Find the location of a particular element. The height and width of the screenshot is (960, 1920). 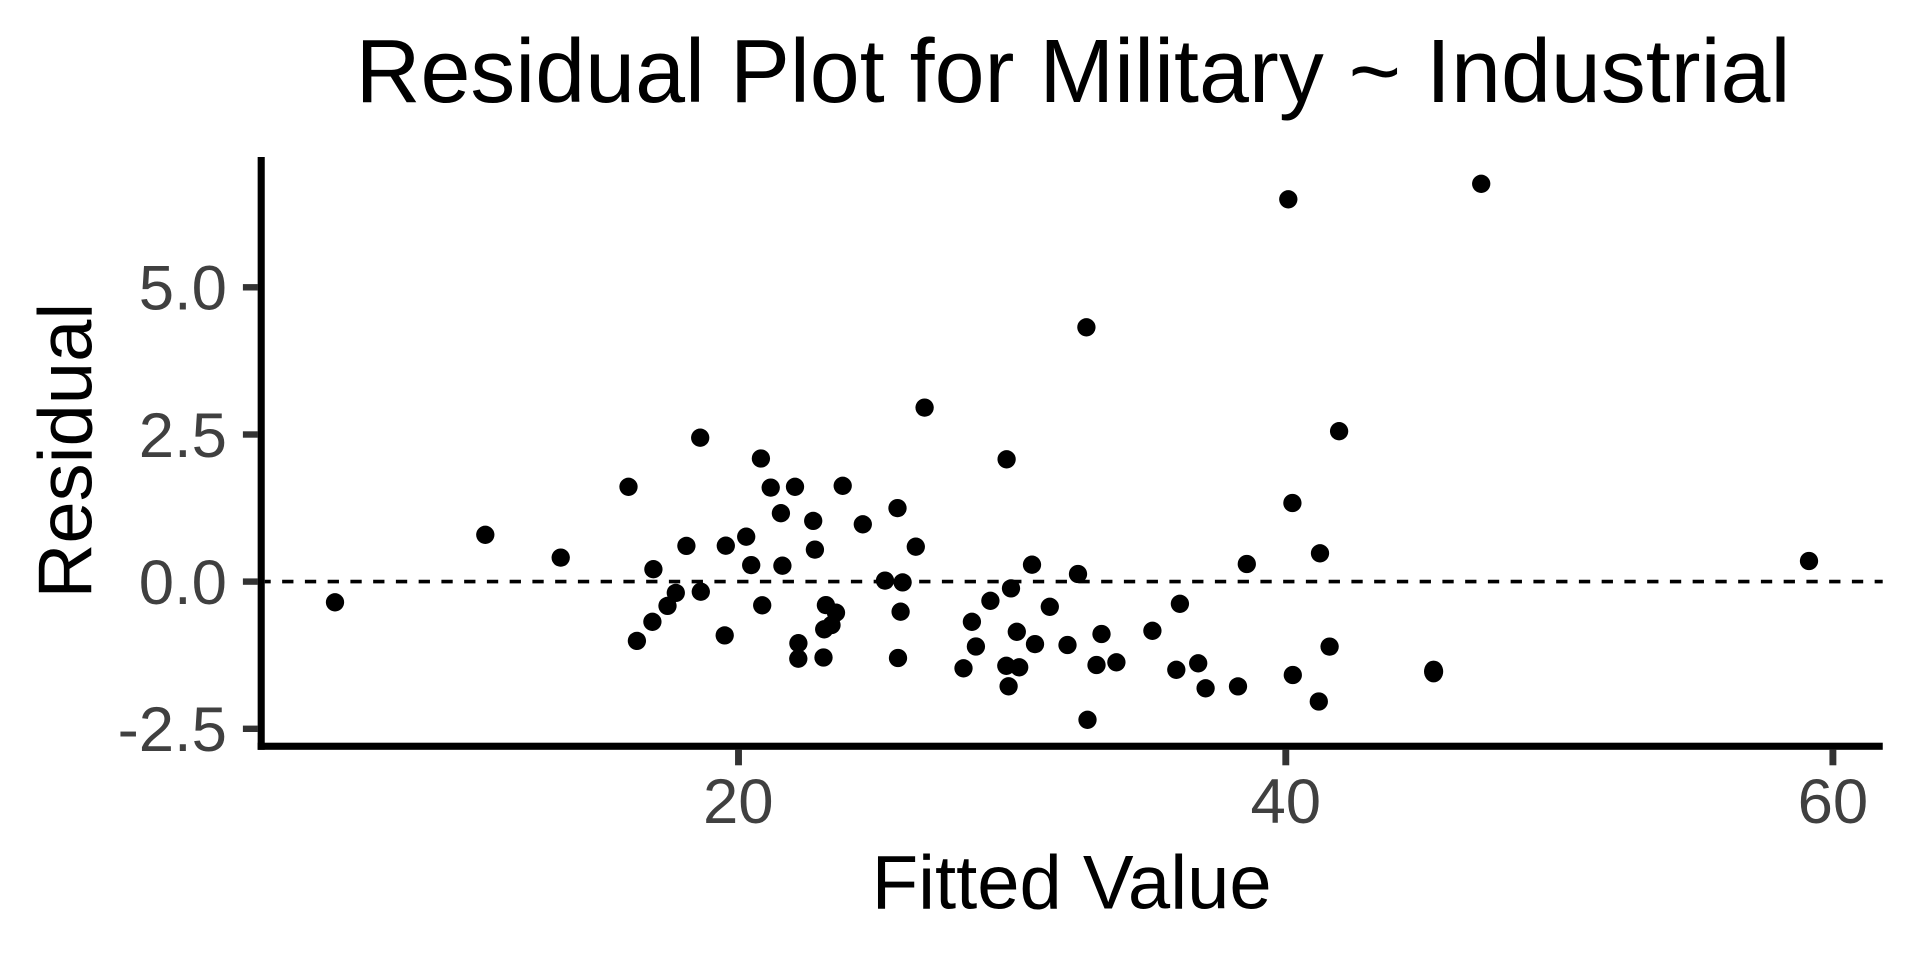

svg-text: -2.5 is located at coordinates (172, 730).